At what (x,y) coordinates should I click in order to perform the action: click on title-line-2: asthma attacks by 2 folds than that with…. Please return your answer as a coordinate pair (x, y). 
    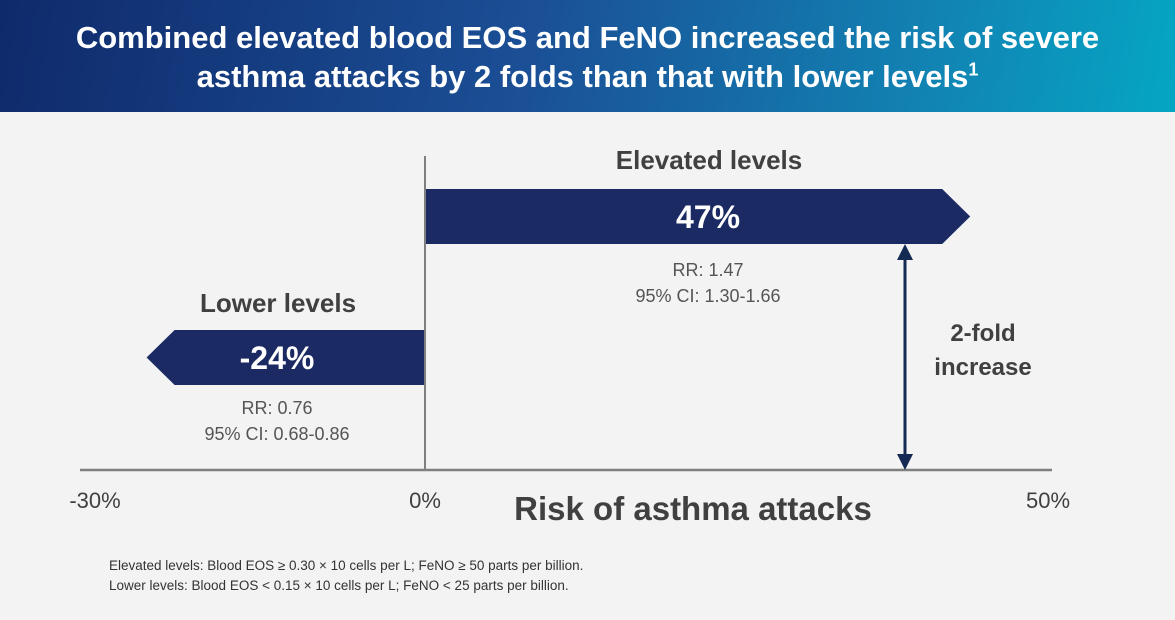
    Looking at the image, I should click on (587, 77).